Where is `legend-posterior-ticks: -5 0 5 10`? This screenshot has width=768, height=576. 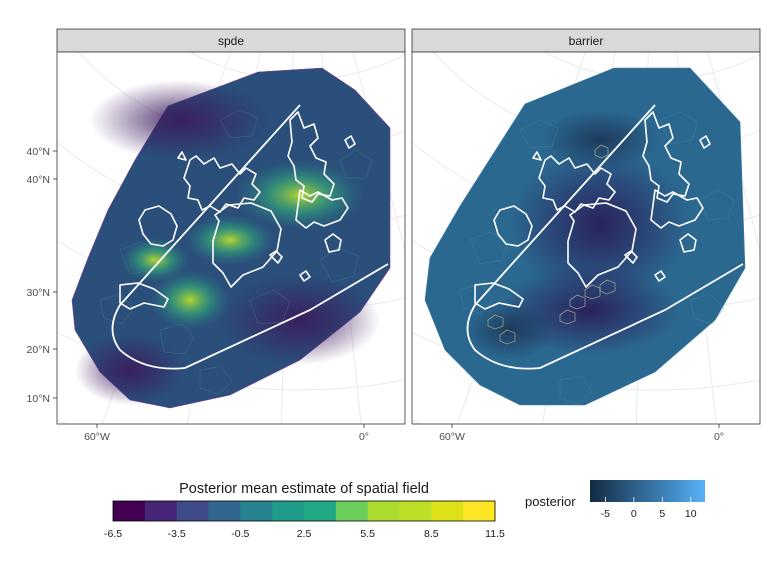
legend-posterior-ticks: -5 0 5 10 is located at coordinates (649, 508).